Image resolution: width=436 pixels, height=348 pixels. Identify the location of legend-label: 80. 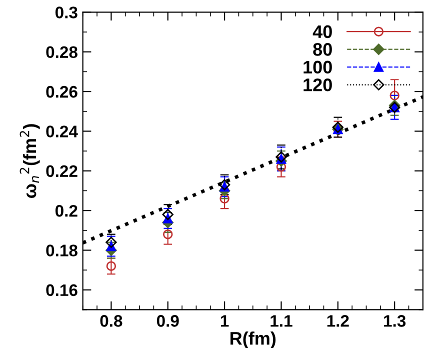
(322, 49).